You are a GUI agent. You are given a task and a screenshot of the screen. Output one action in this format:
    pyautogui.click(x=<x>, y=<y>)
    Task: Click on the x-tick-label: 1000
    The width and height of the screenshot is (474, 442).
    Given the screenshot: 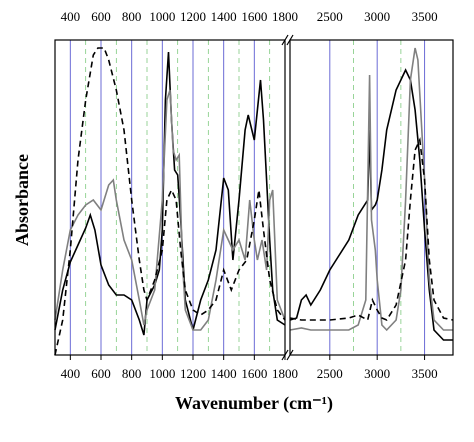 What is the action you would take?
    pyautogui.click(x=162, y=373)
    